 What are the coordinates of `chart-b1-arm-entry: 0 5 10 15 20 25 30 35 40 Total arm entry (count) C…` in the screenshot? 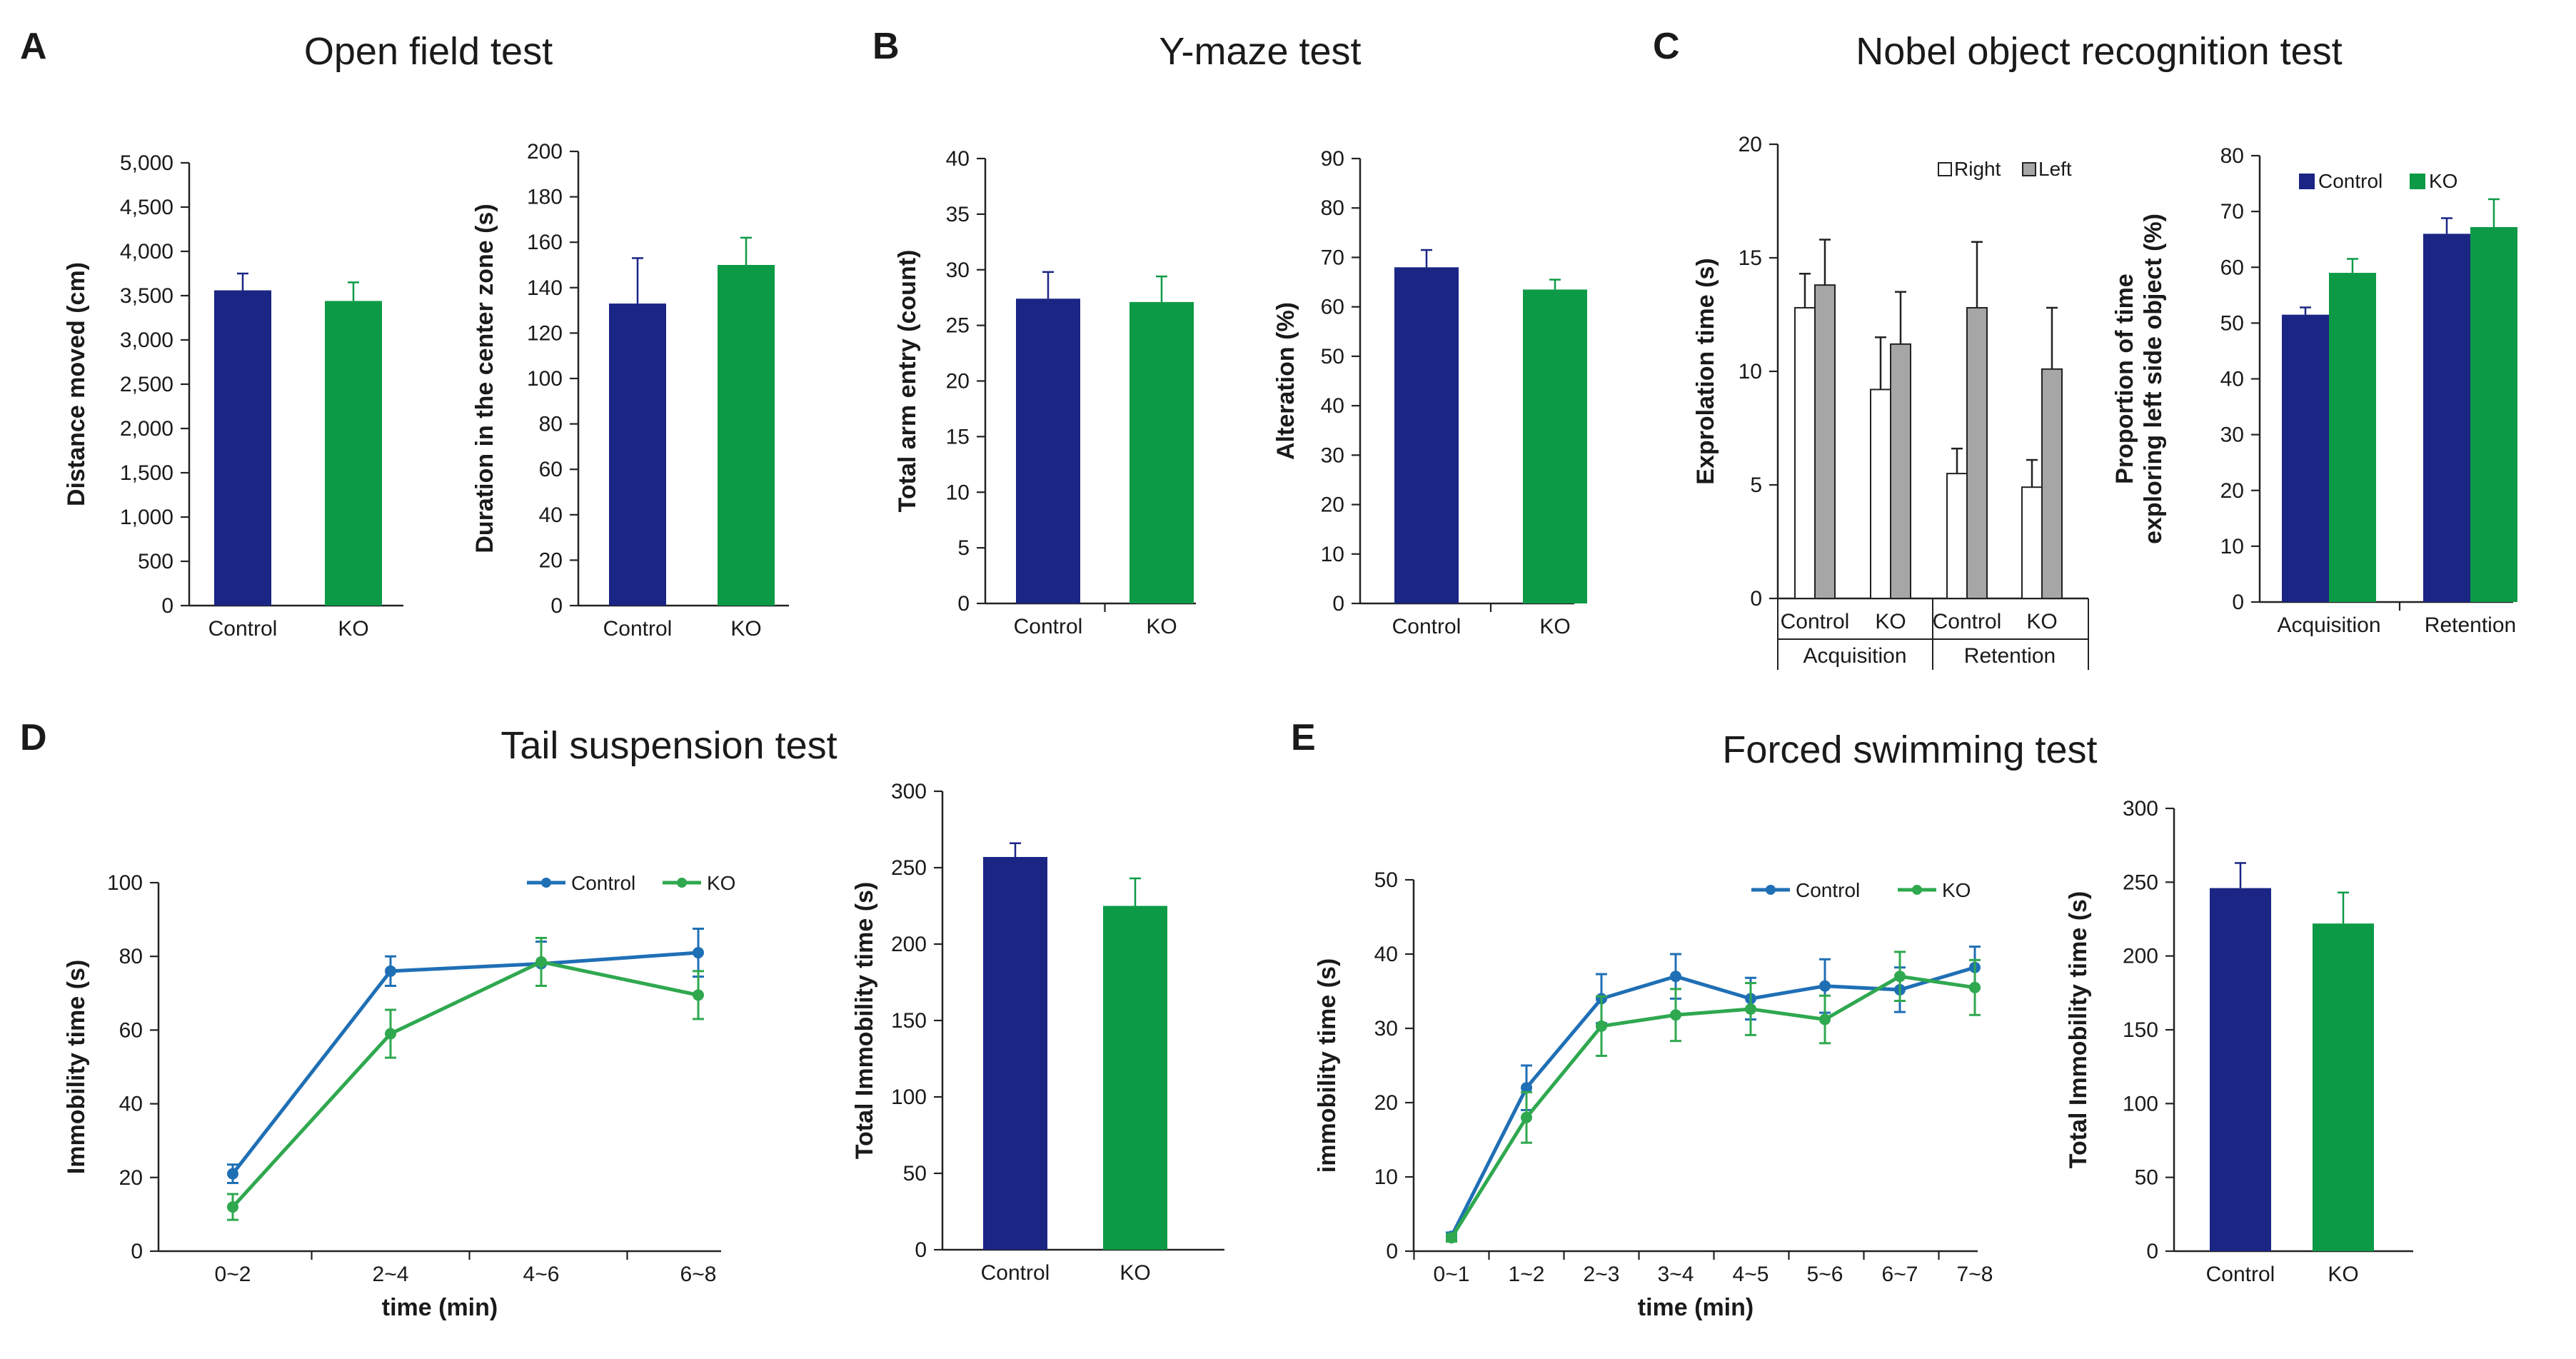 It's located at (1045, 392).